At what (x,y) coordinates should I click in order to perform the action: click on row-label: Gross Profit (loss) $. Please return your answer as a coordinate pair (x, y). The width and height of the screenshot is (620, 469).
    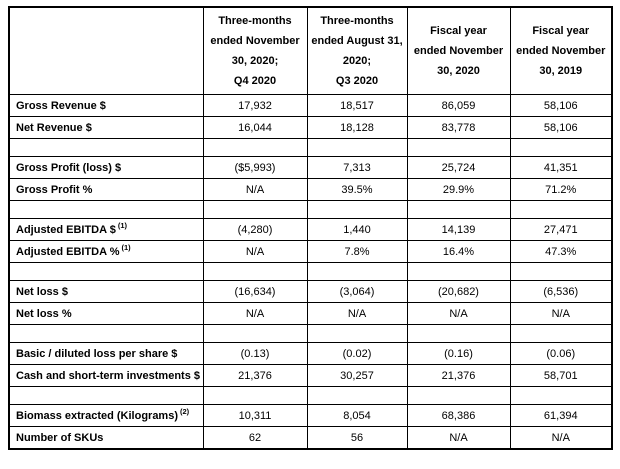
    Looking at the image, I should click on (106, 167).